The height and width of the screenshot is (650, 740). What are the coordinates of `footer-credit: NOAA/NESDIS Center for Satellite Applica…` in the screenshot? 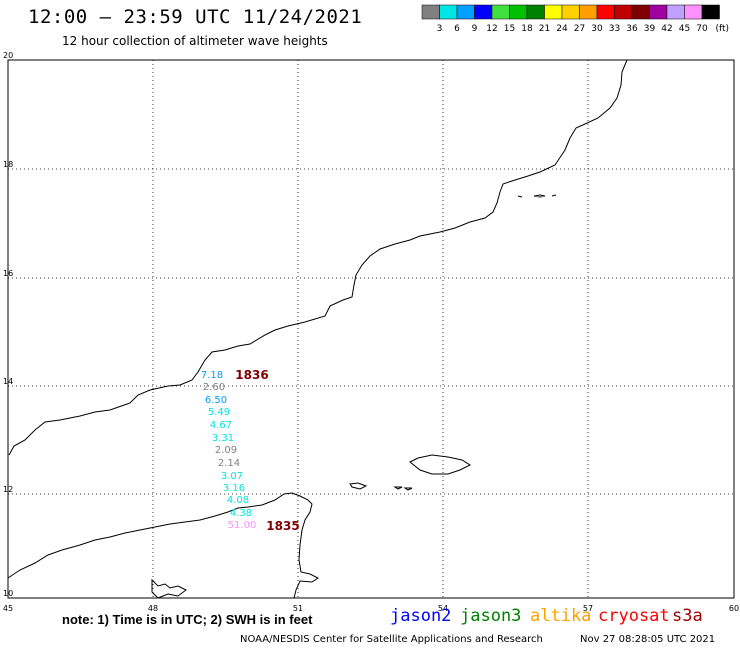 It's located at (391, 639).